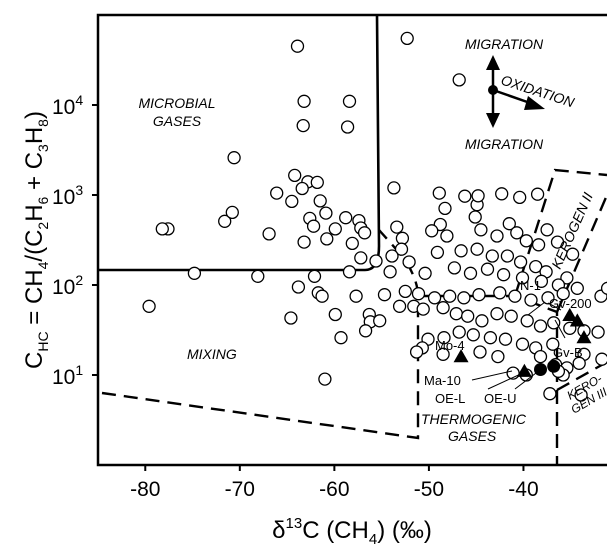 Image resolution: width=607 pixels, height=549 pixels. I want to click on migration-oxidation-arrows, so click(515, 91).